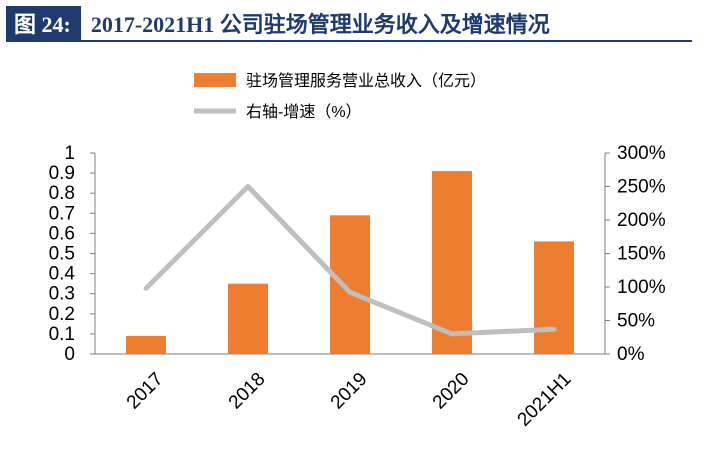  I want to click on figure-header: 图 24: 2017-2021H1 公司驻场管理业务收入及增速情况, so click(349, 24).